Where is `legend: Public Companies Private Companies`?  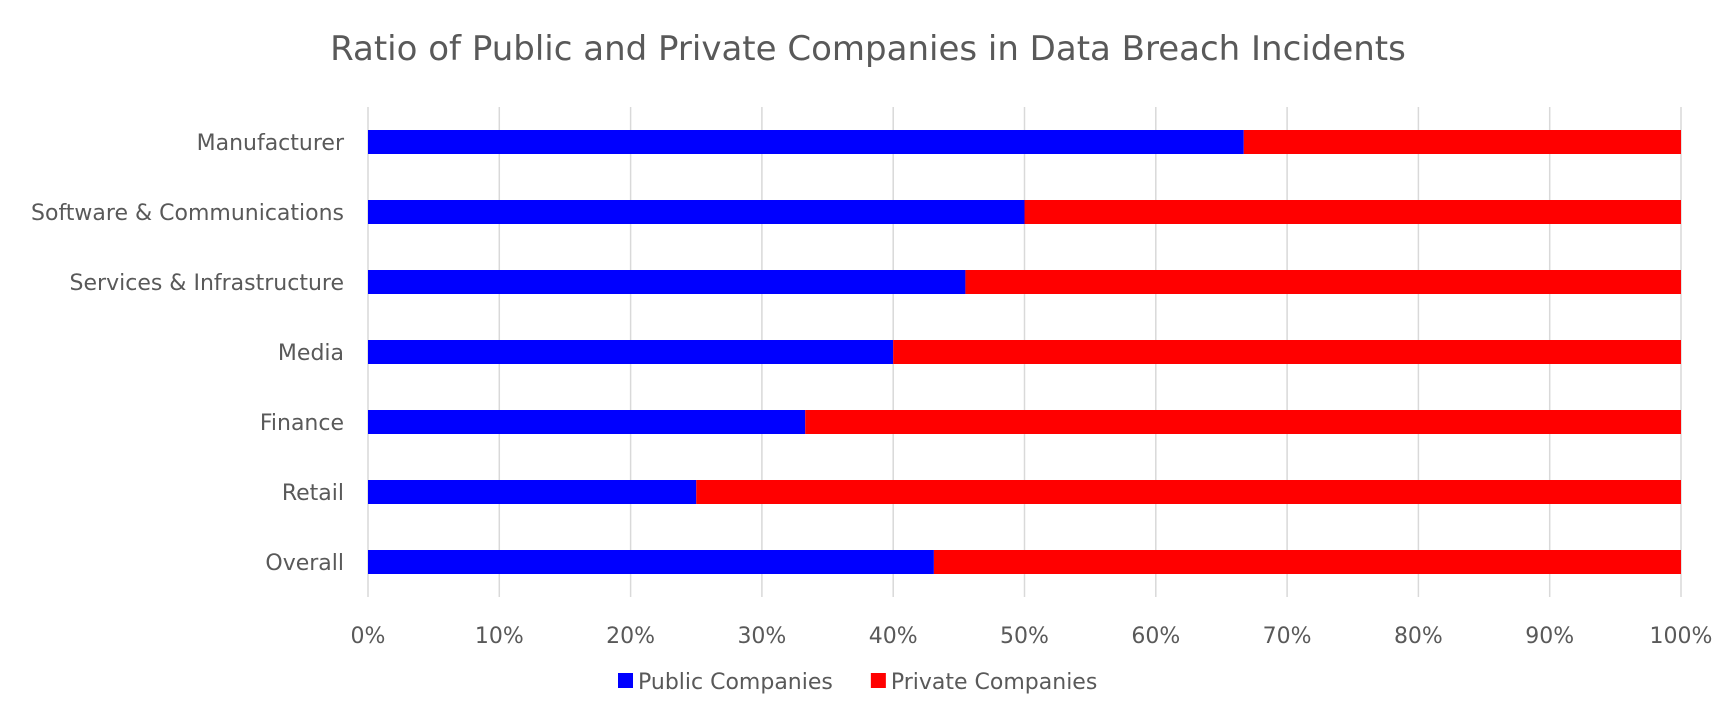
legend: Public Companies Private Companies is located at coordinates (857, 682).